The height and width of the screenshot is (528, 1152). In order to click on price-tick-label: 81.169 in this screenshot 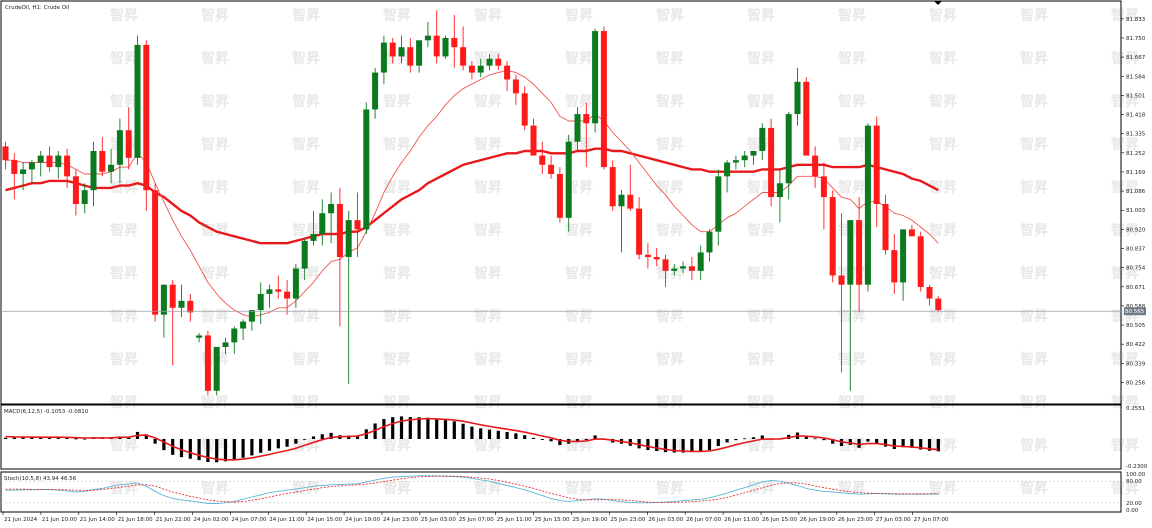, I will do `click(1136, 173)`.